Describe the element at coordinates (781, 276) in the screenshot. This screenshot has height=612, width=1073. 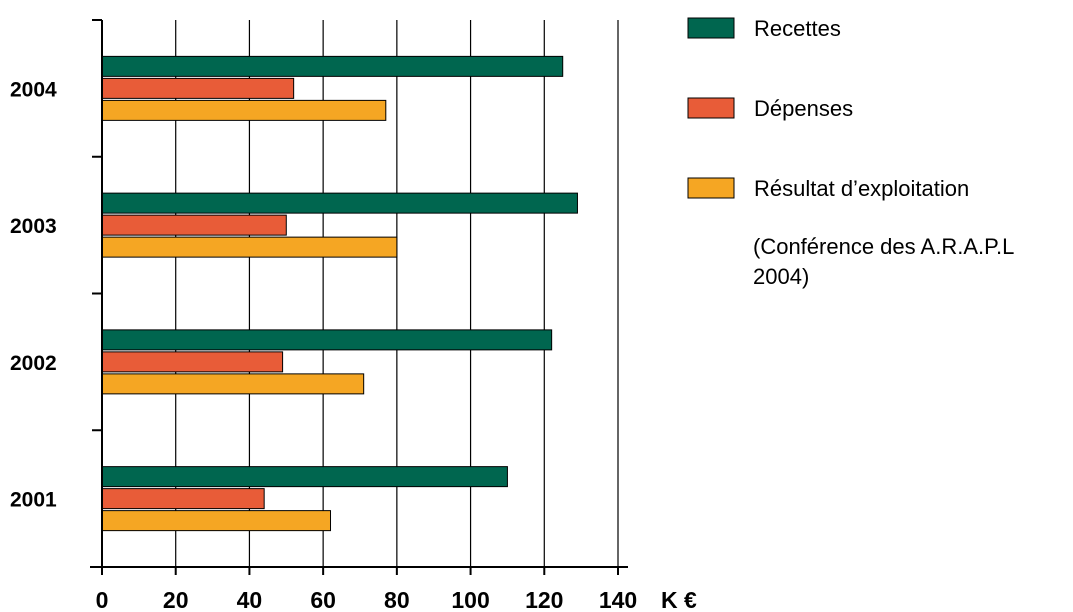
I see `note-line-2: 2004)` at that location.